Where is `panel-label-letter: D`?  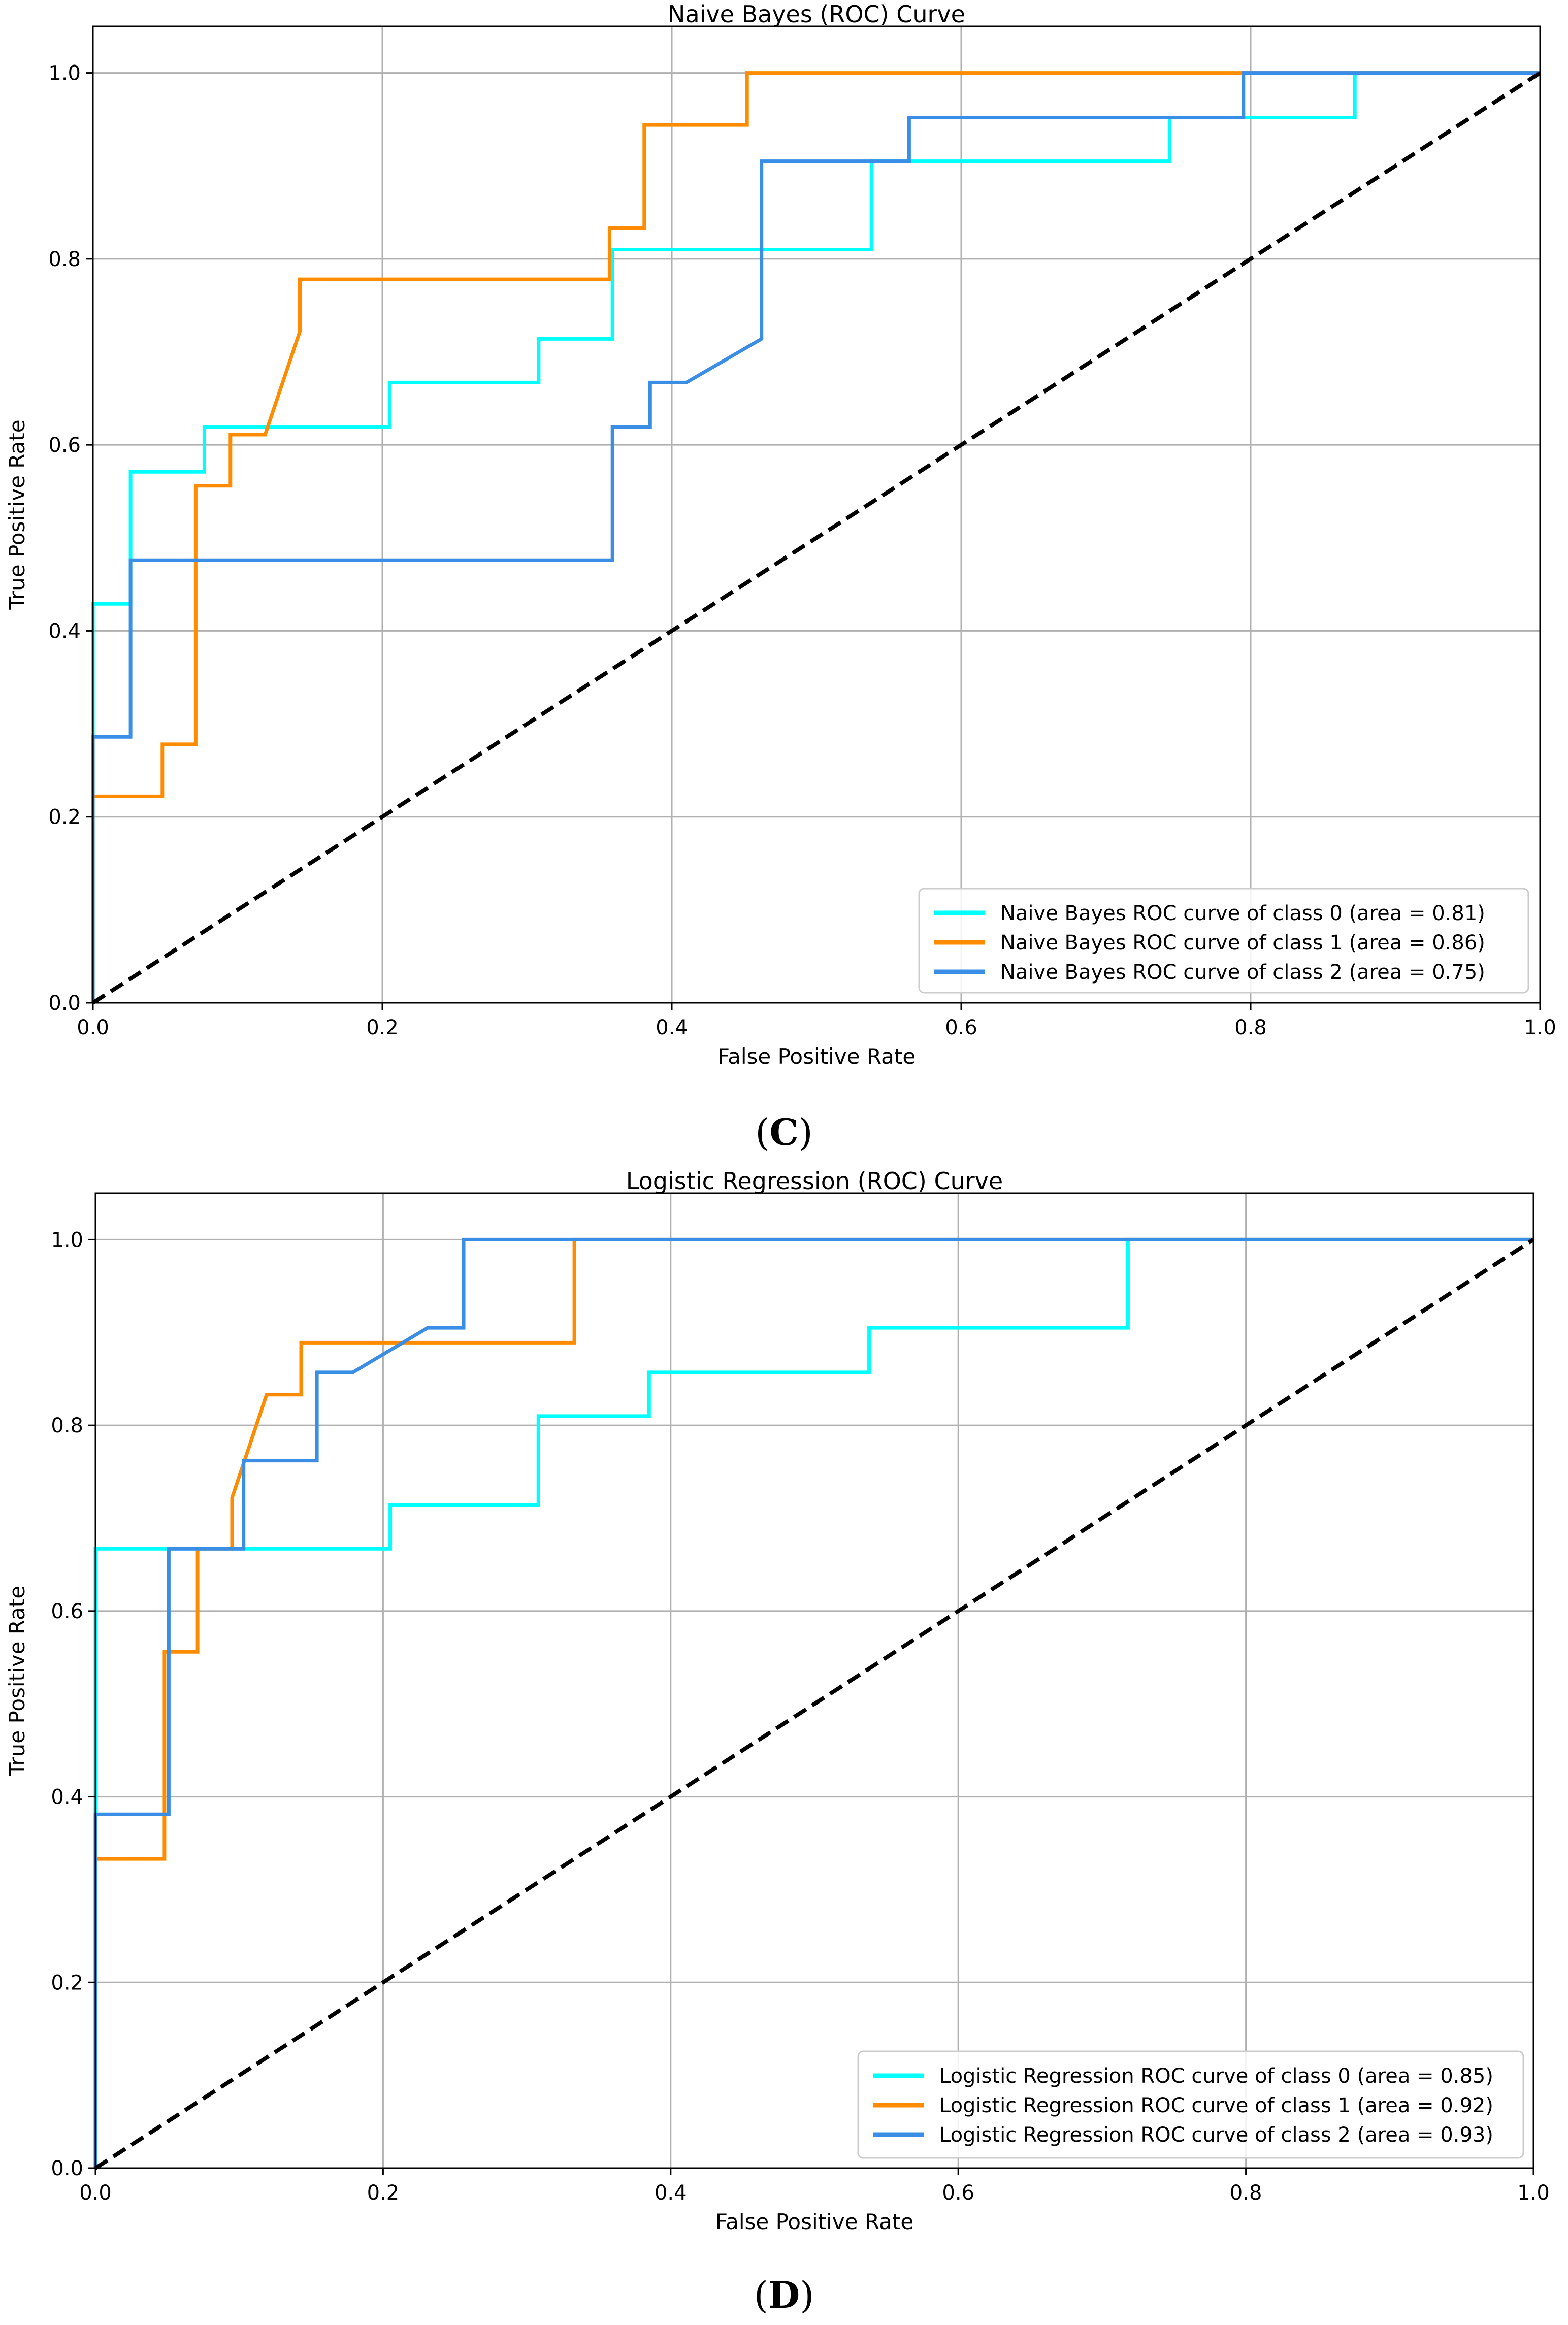 panel-label-letter: D is located at coordinates (784, 2294).